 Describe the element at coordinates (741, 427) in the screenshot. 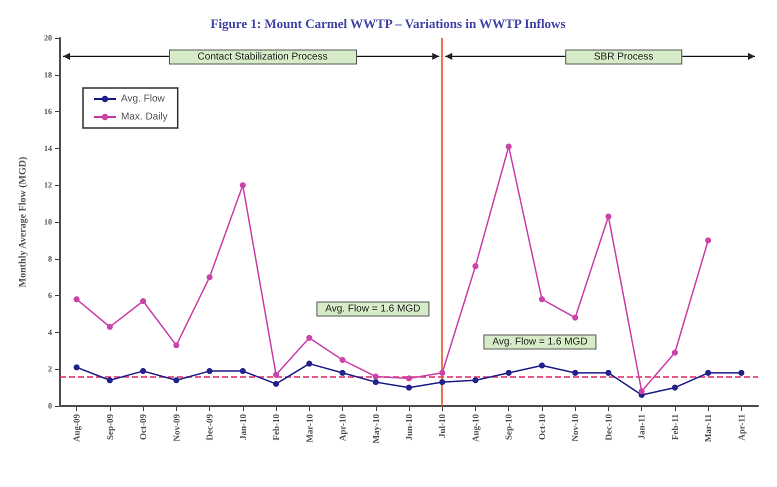

I see `x-tick-label: Apr-11` at that location.